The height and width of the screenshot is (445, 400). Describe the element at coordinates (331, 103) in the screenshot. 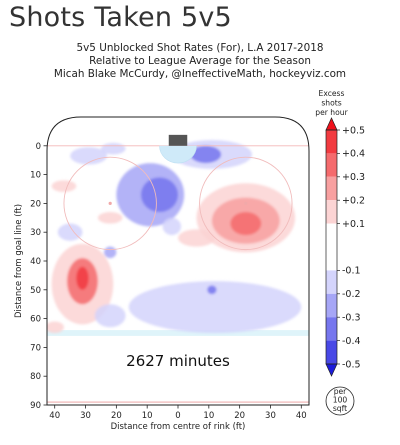

I see `colorbar-title-line: shots` at that location.